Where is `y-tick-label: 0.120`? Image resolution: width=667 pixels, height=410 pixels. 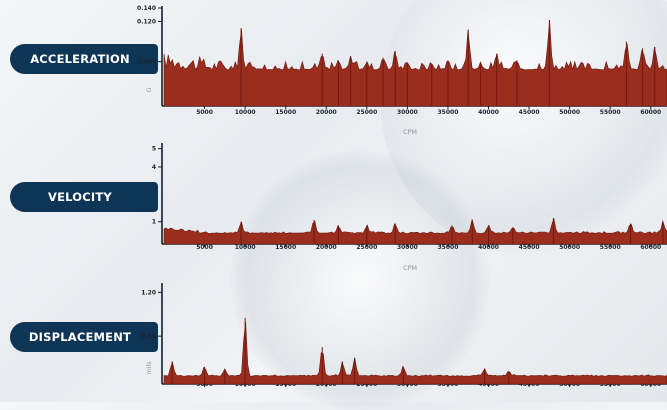 y-tick-label: 0.120 is located at coordinates (146, 21).